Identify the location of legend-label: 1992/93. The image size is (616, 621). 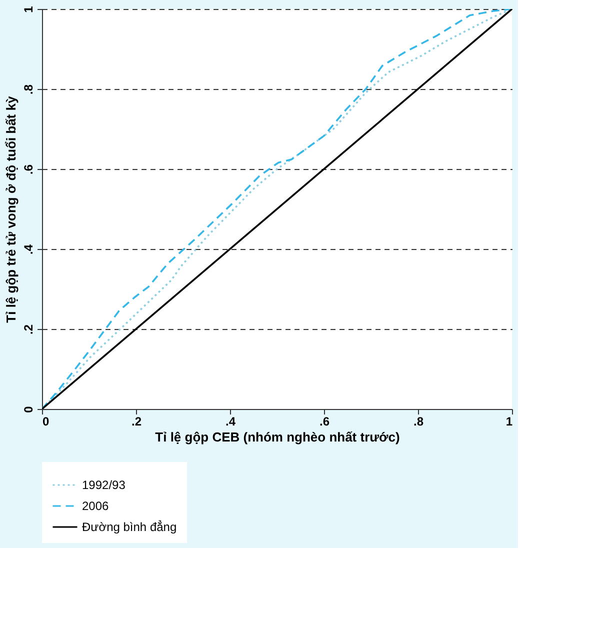
(104, 485).